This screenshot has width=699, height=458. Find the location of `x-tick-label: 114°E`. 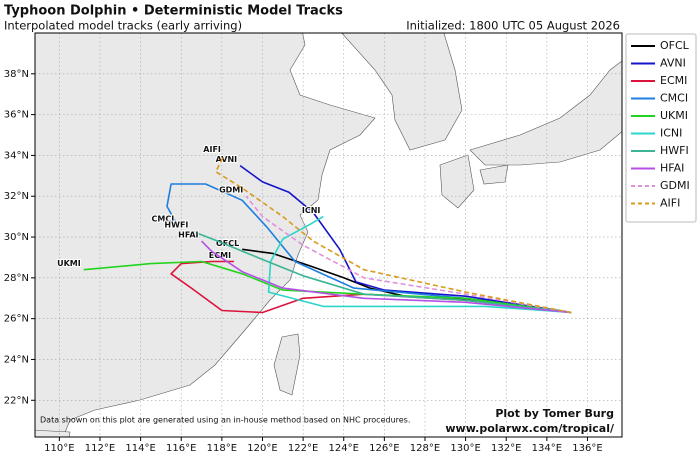

x-tick-label: 114°E is located at coordinates (140, 448).